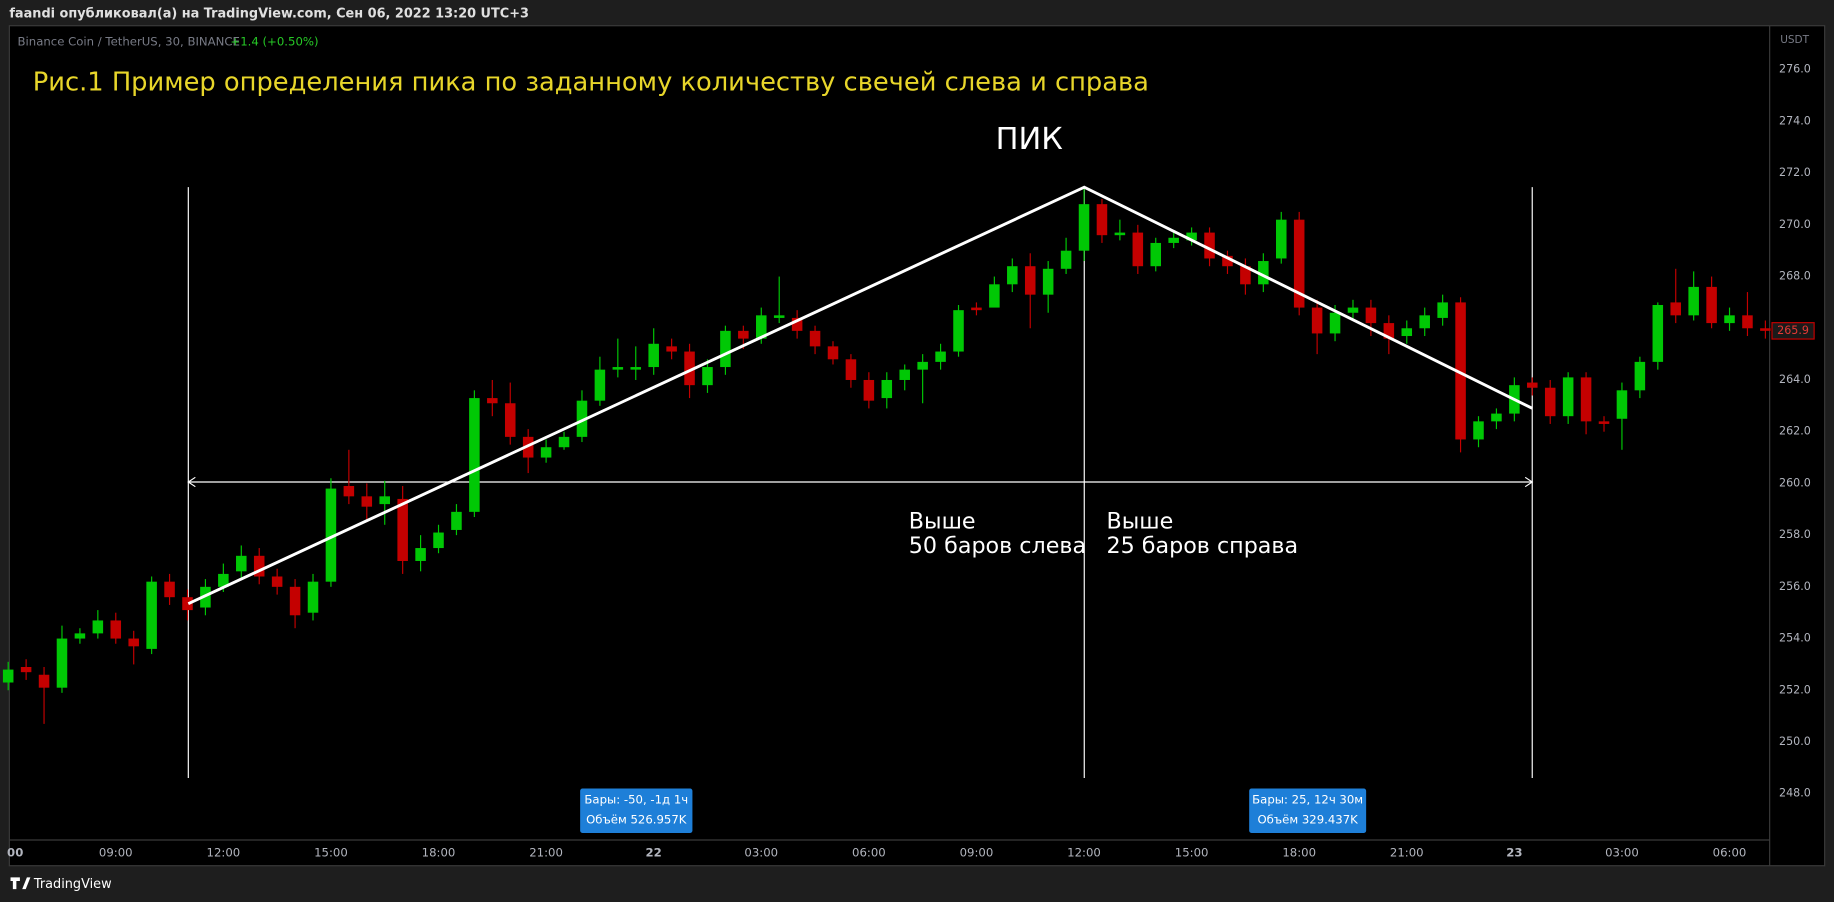 This screenshot has width=1834, height=902. Describe the element at coordinates (1794, 40) in the screenshot. I see `currency: USDT` at that location.